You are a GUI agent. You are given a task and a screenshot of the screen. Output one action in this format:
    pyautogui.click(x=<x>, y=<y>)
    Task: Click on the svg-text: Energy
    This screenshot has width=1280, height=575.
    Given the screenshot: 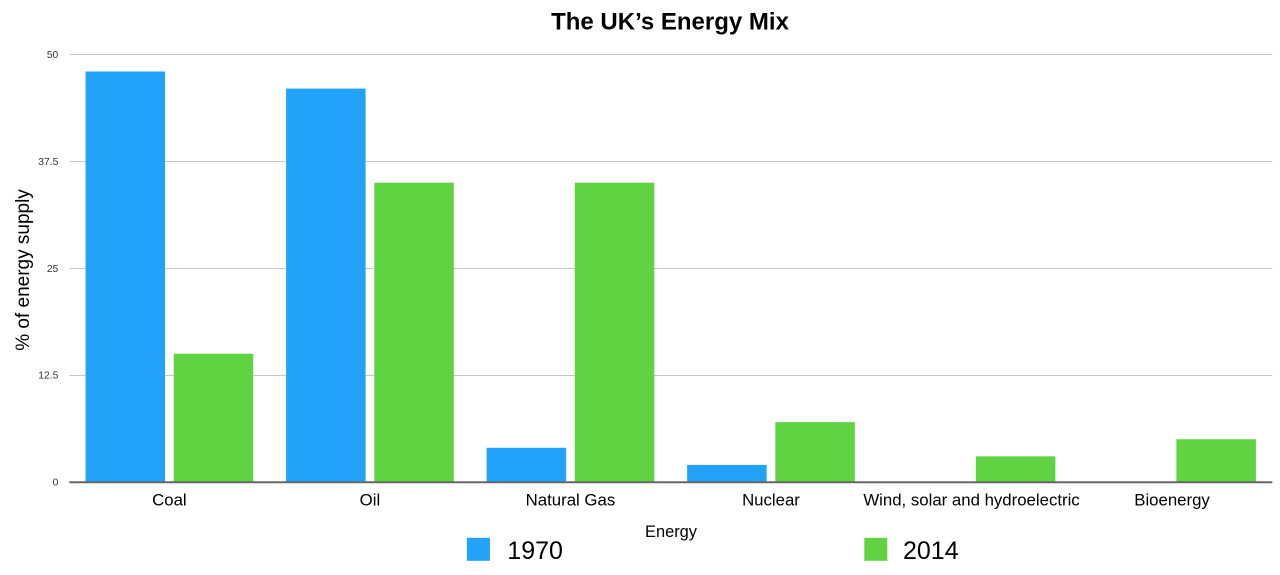 What is the action you would take?
    pyautogui.click(x=671, y=532)
    